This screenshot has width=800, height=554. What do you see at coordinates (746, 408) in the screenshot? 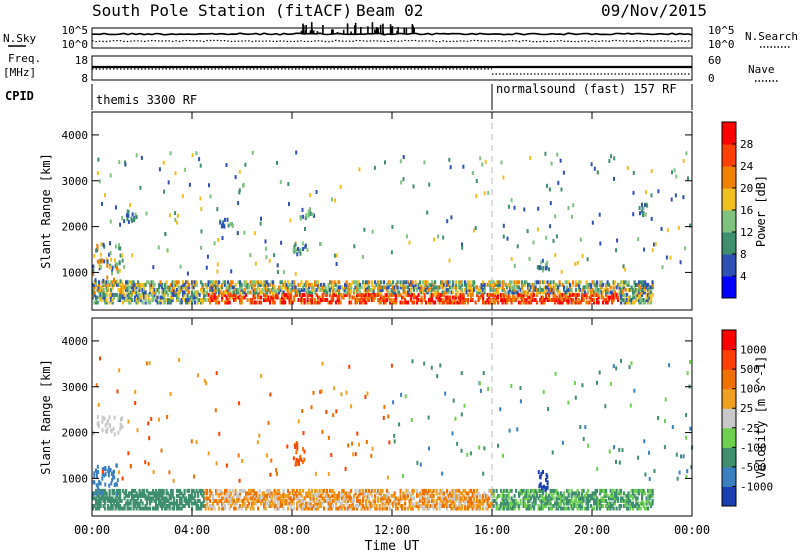
I see `colorbar-tick-label: 25` at bounding box center [746, 408].